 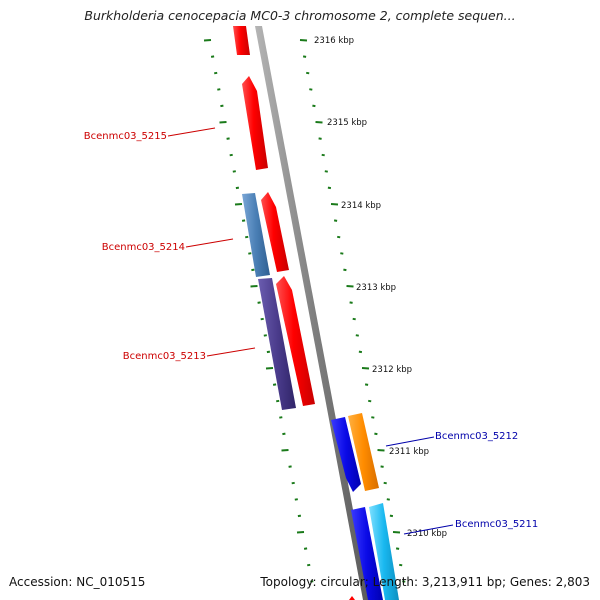 I want to click on gene-bcenmc03-5212-orange, so click(x=363, y=452).